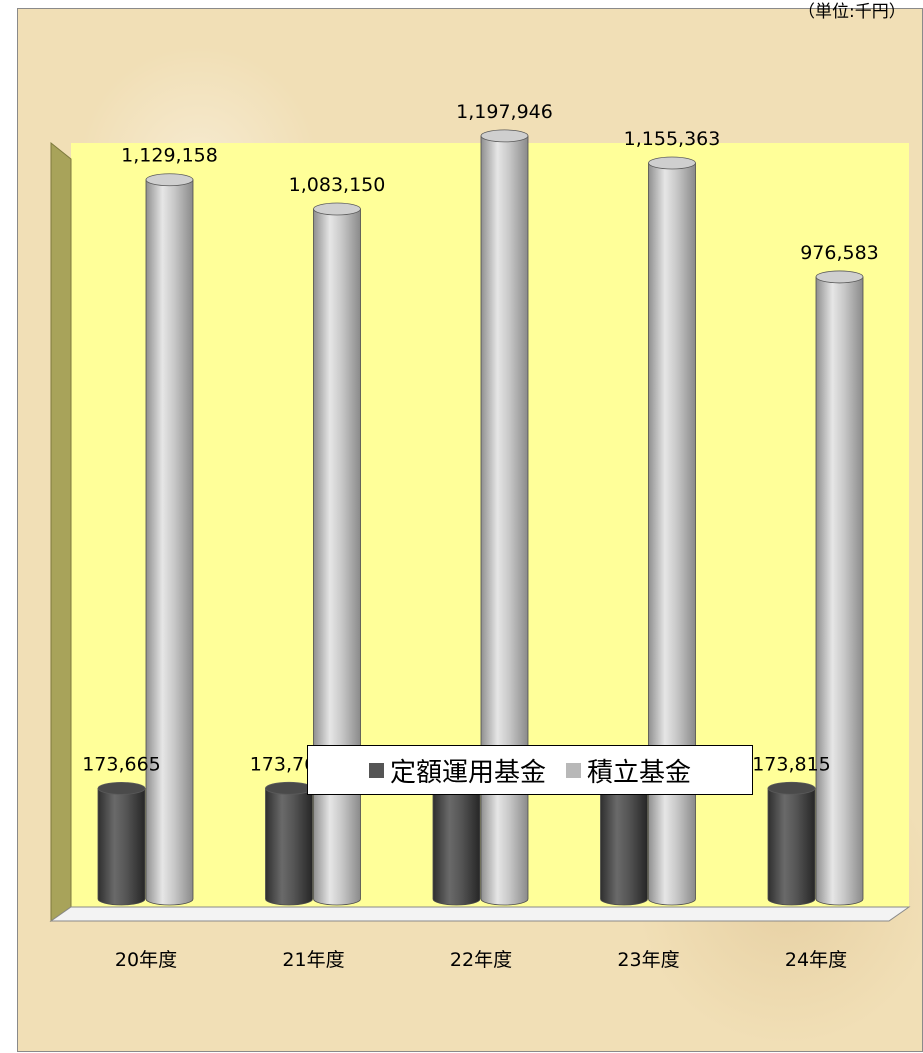 The image size is (923, 1053). Describe the element at coordinates (313, 960) in the screenshot. I see `x-tick-label-2: 21年度` at that location.